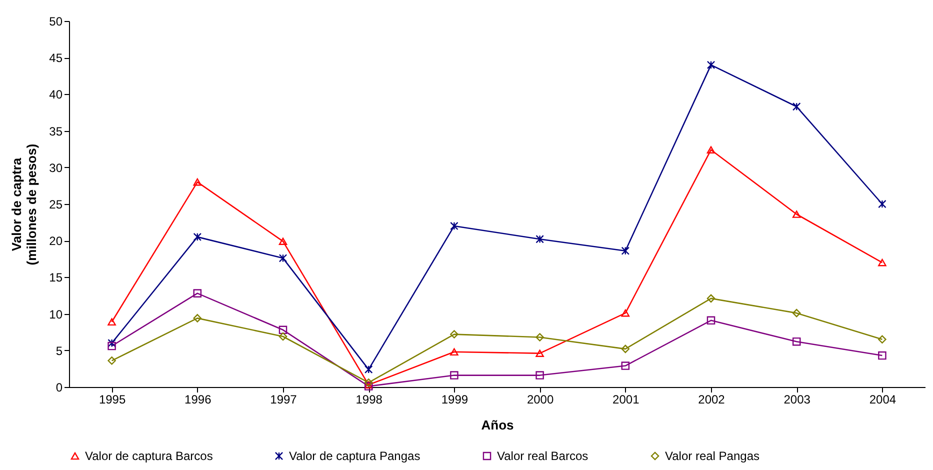  Describe the element at coordinates (354, 456) in the screenshot. I see `legend-label: Valor de captura Pangas` at that location.